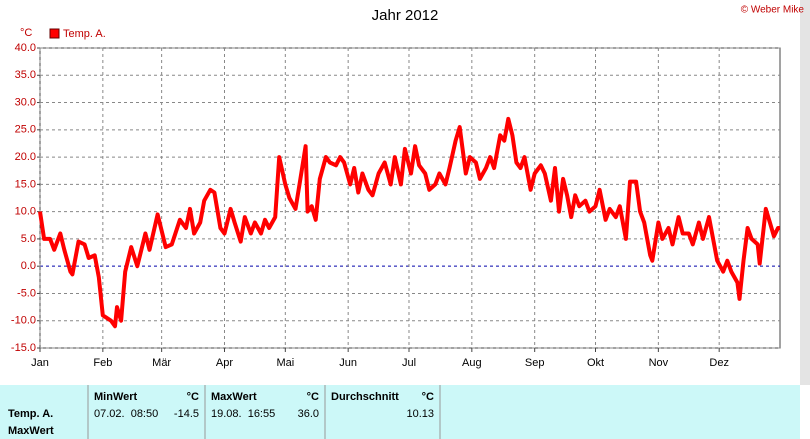 Image resolution: width=810 pixels, height=439 pixels. What do you see at coordinates (365, 397) in the screenshot?
I see `column-name: Durchschnitt` at bounding box center [365, 397].